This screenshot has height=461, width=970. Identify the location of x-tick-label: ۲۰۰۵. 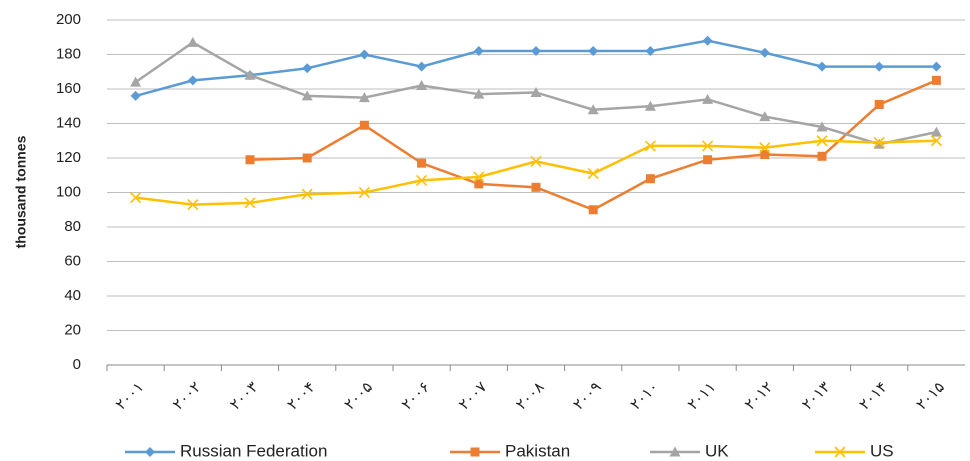
(358, 396).